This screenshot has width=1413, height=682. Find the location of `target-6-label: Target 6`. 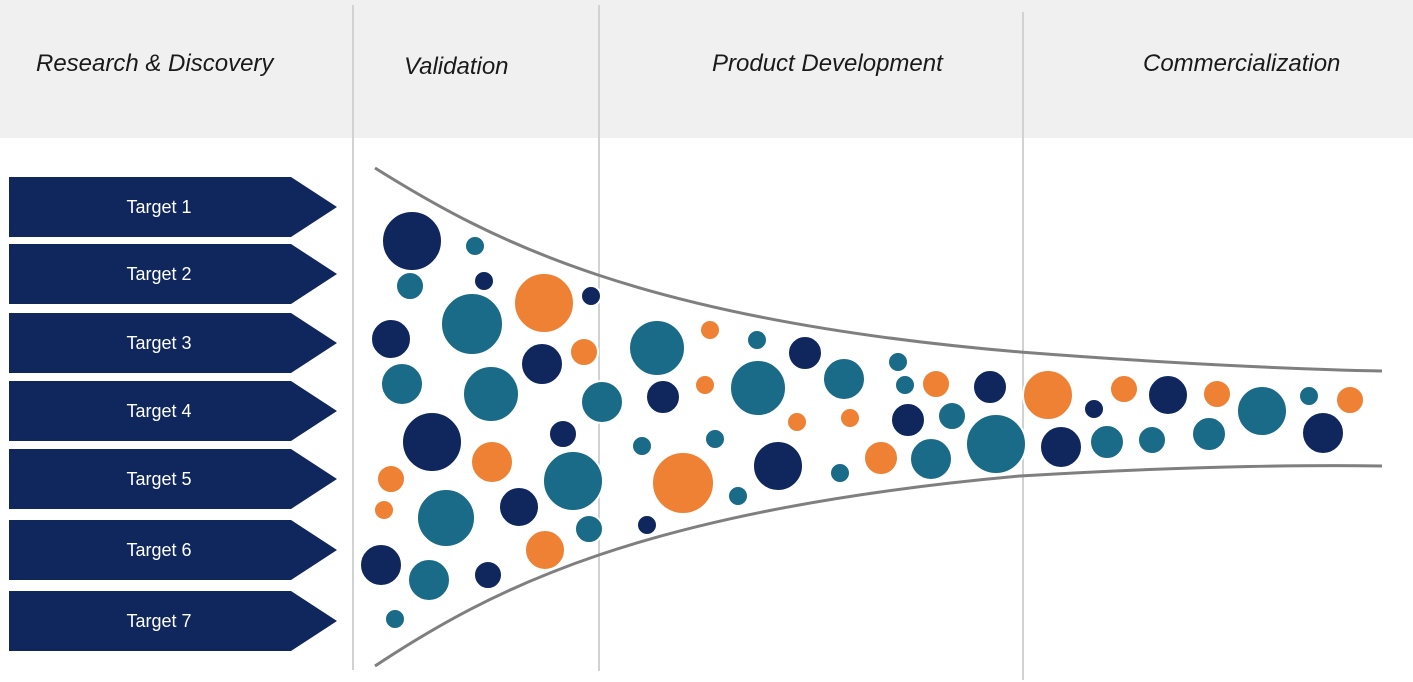

target-6-label: Target 6 is located at coordinates (159, 550).